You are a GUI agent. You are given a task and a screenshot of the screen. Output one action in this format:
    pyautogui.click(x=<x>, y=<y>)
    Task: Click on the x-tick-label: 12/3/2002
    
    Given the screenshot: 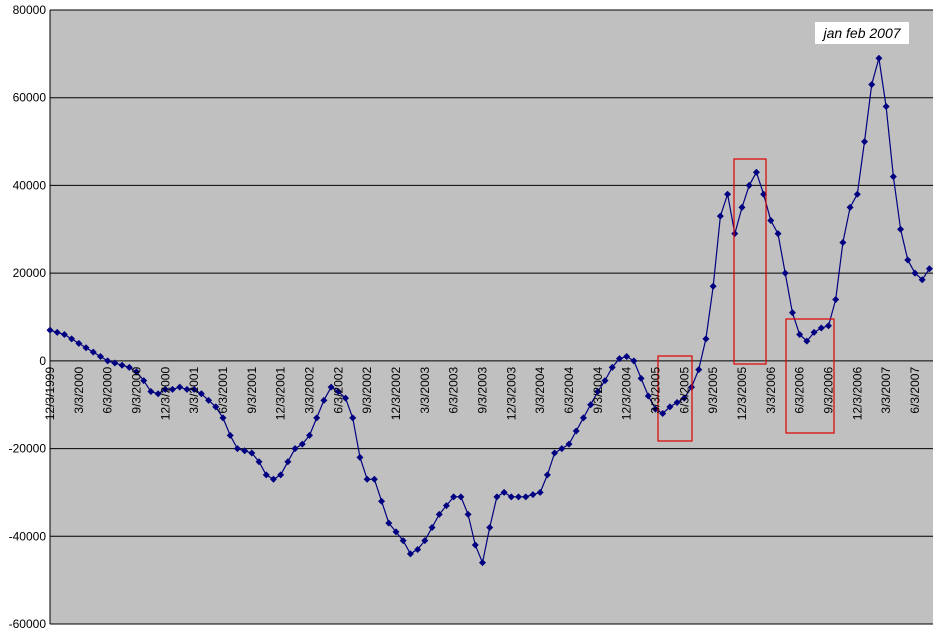 What is the action you would take?
    pyautogui.click(x=396, y=394)
    